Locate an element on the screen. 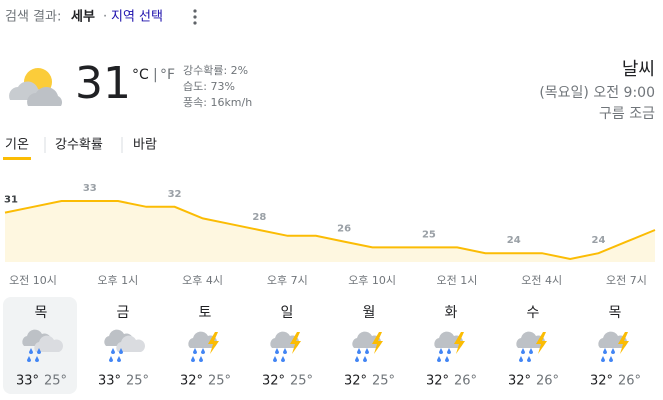 This screenshot has height=400, width=663. line is located at coordinates (330, 230).